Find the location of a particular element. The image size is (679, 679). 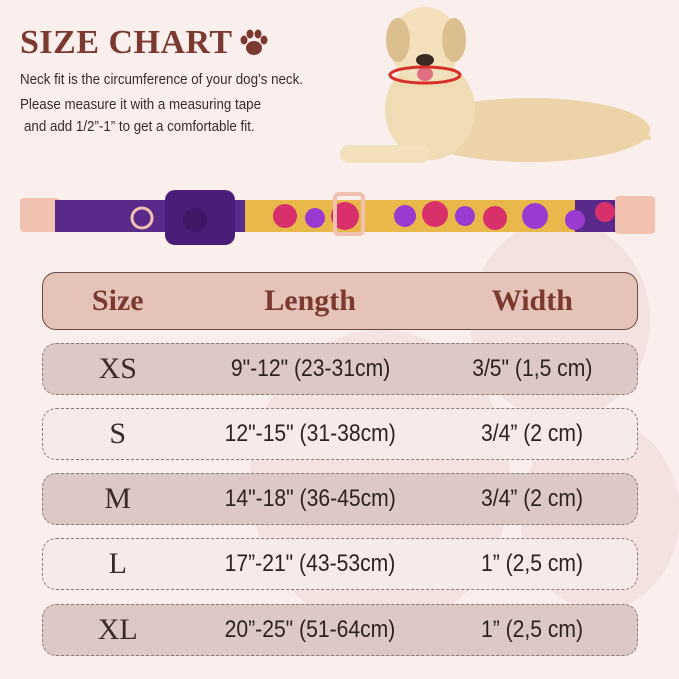

table-header: Size Length Width is located at coordinates (340, 301).